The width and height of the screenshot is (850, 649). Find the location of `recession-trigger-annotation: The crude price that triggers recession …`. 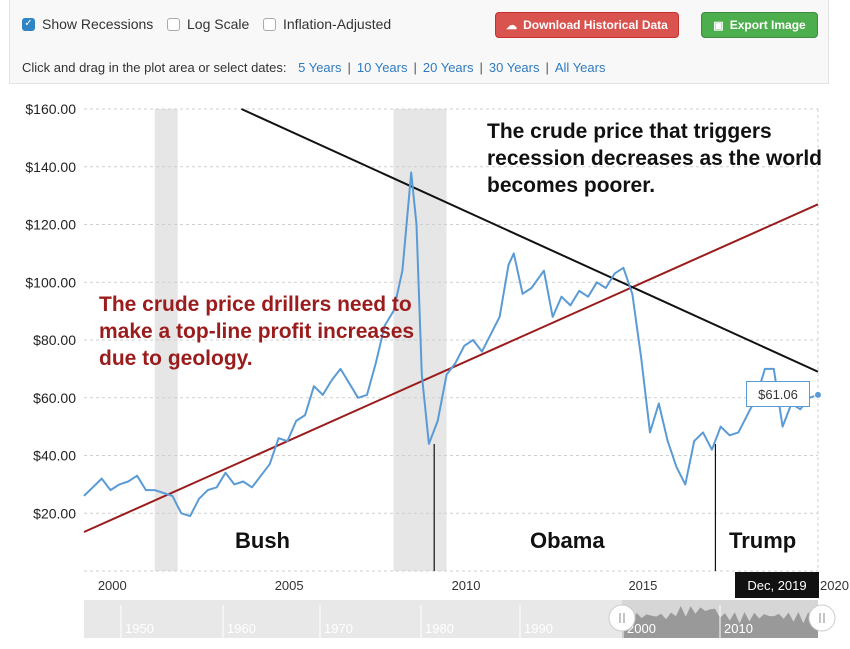

recession-trigger-annotation: The crude price that triggers recession … is located at coordinates (655, 158).